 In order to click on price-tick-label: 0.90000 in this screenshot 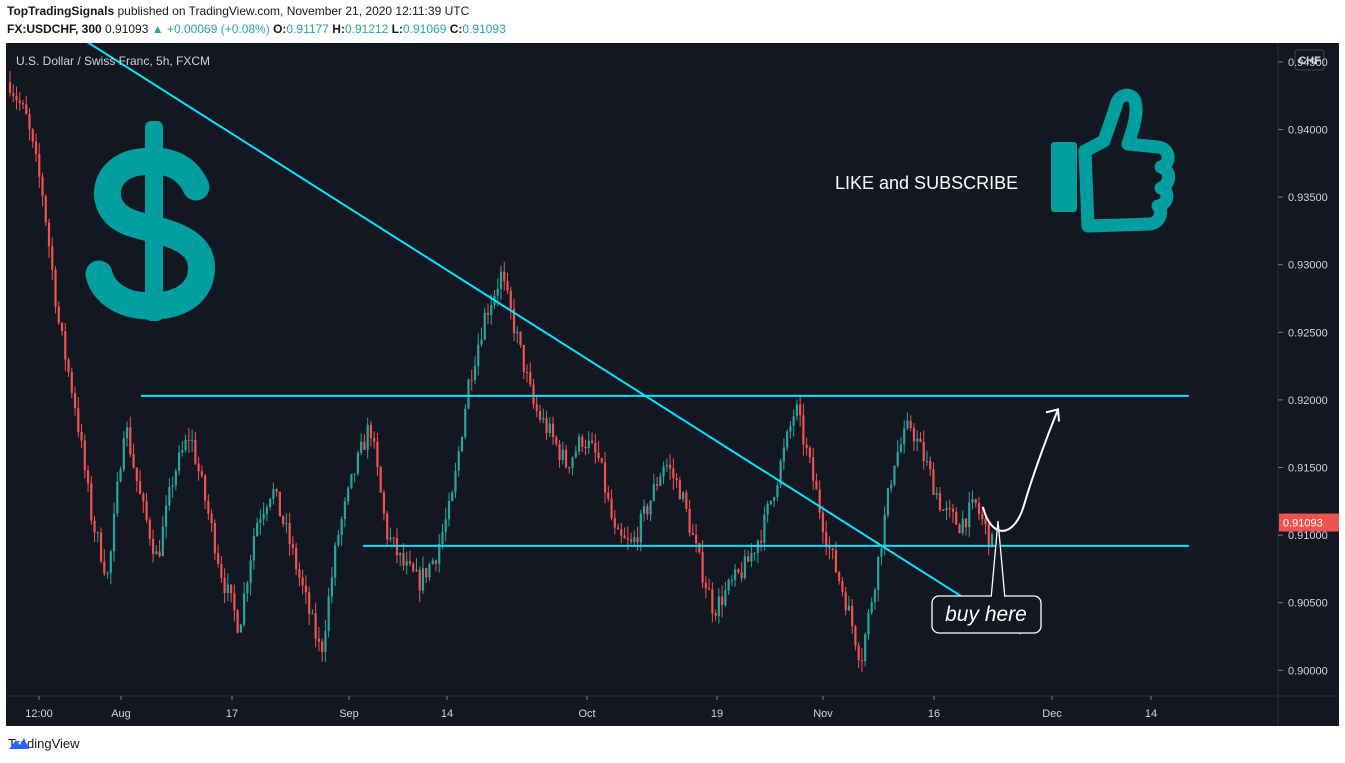, I will do `click(1308, 671)`.